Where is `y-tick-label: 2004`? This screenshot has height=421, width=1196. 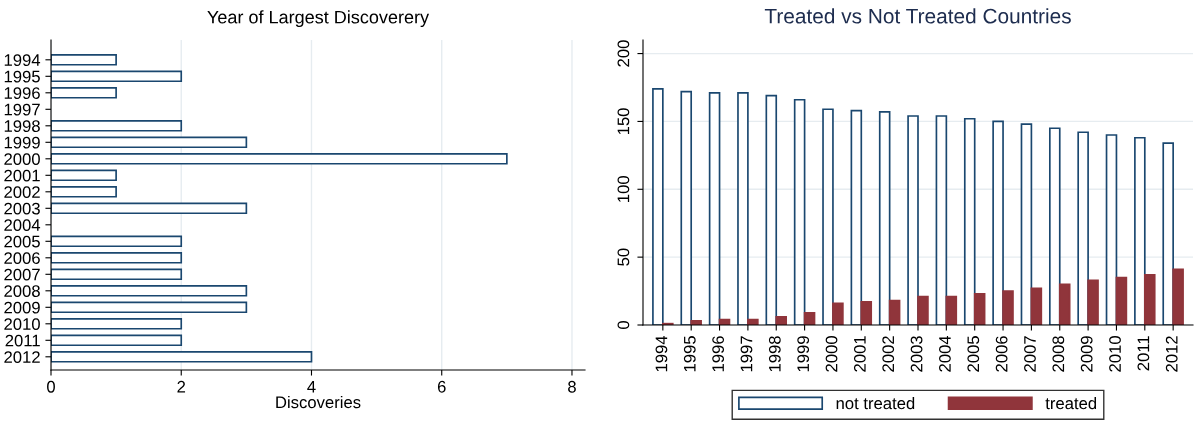
y-tick-label: 2004 is located at coordinates (22, 225).